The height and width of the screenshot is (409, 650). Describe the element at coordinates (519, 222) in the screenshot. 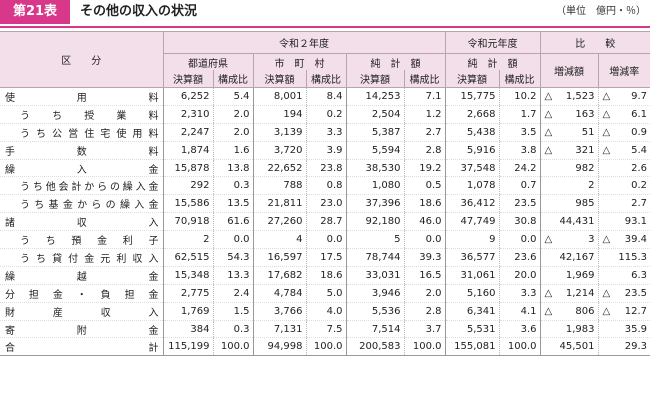

I see `r1-ratio-cell: 30.8` at that location.